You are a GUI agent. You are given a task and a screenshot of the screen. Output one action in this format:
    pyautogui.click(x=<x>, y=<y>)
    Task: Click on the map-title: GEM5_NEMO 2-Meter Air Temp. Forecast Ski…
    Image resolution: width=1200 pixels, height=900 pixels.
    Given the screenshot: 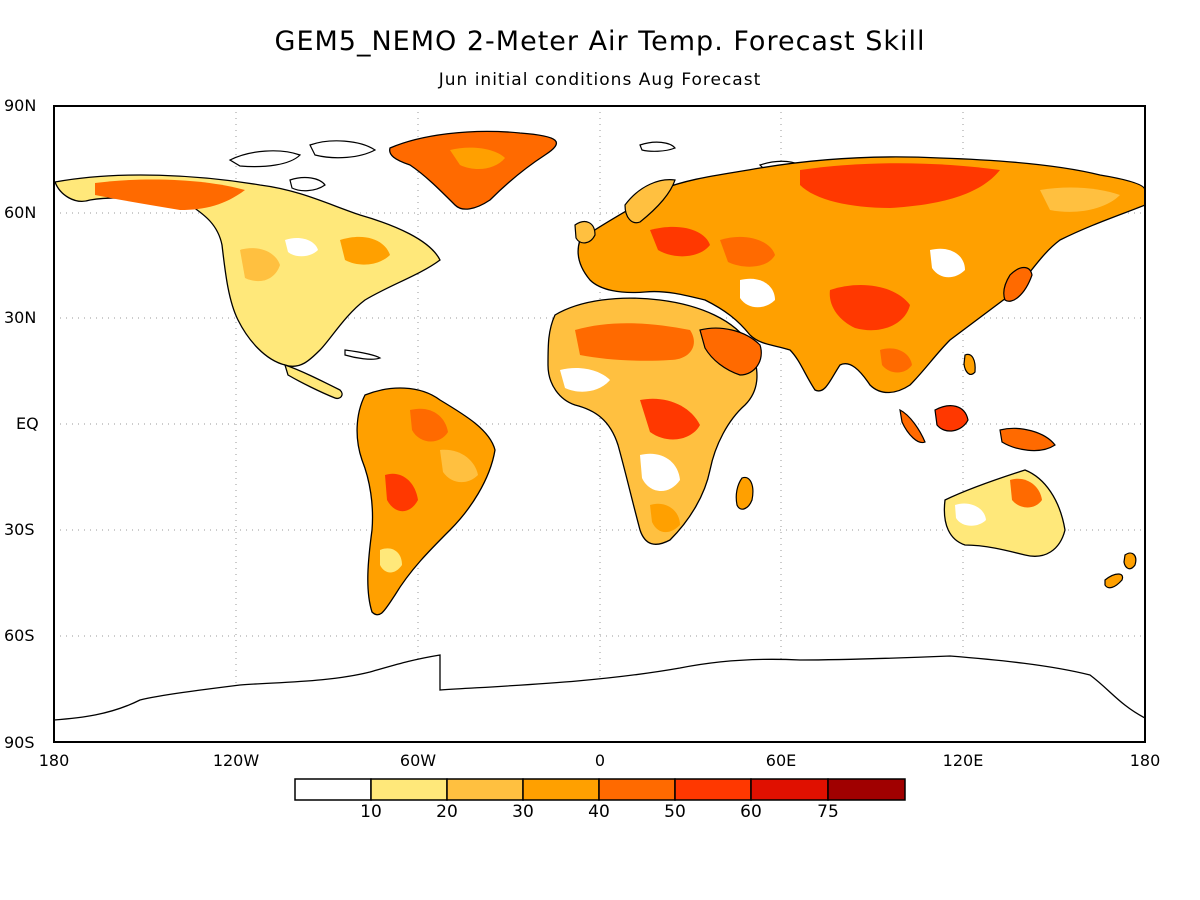 What is the action you would take?
    pyautogui.click(x=600, y=41)
    